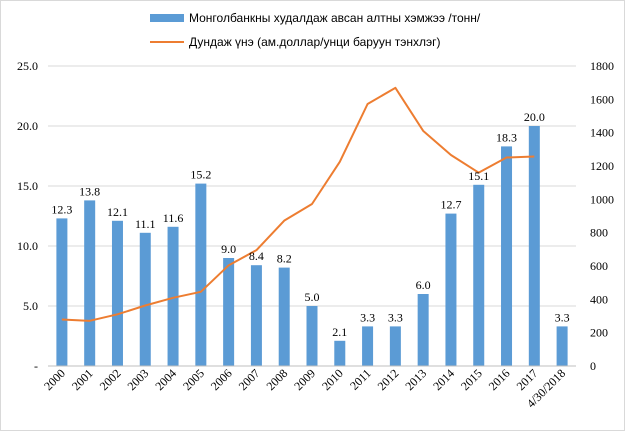 Image resolution: width=625 pixels, height=431 pixels. I want to click on x-tick-label: 2006, so click(221, 379).